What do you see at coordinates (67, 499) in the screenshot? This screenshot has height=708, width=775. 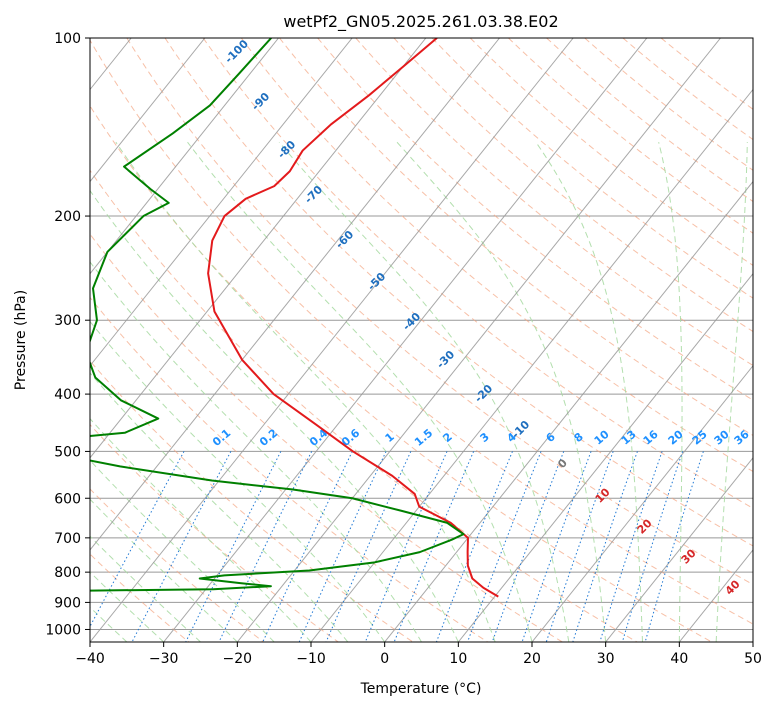 I see `y-tick-label: 600` at bounding box center [67, 499].